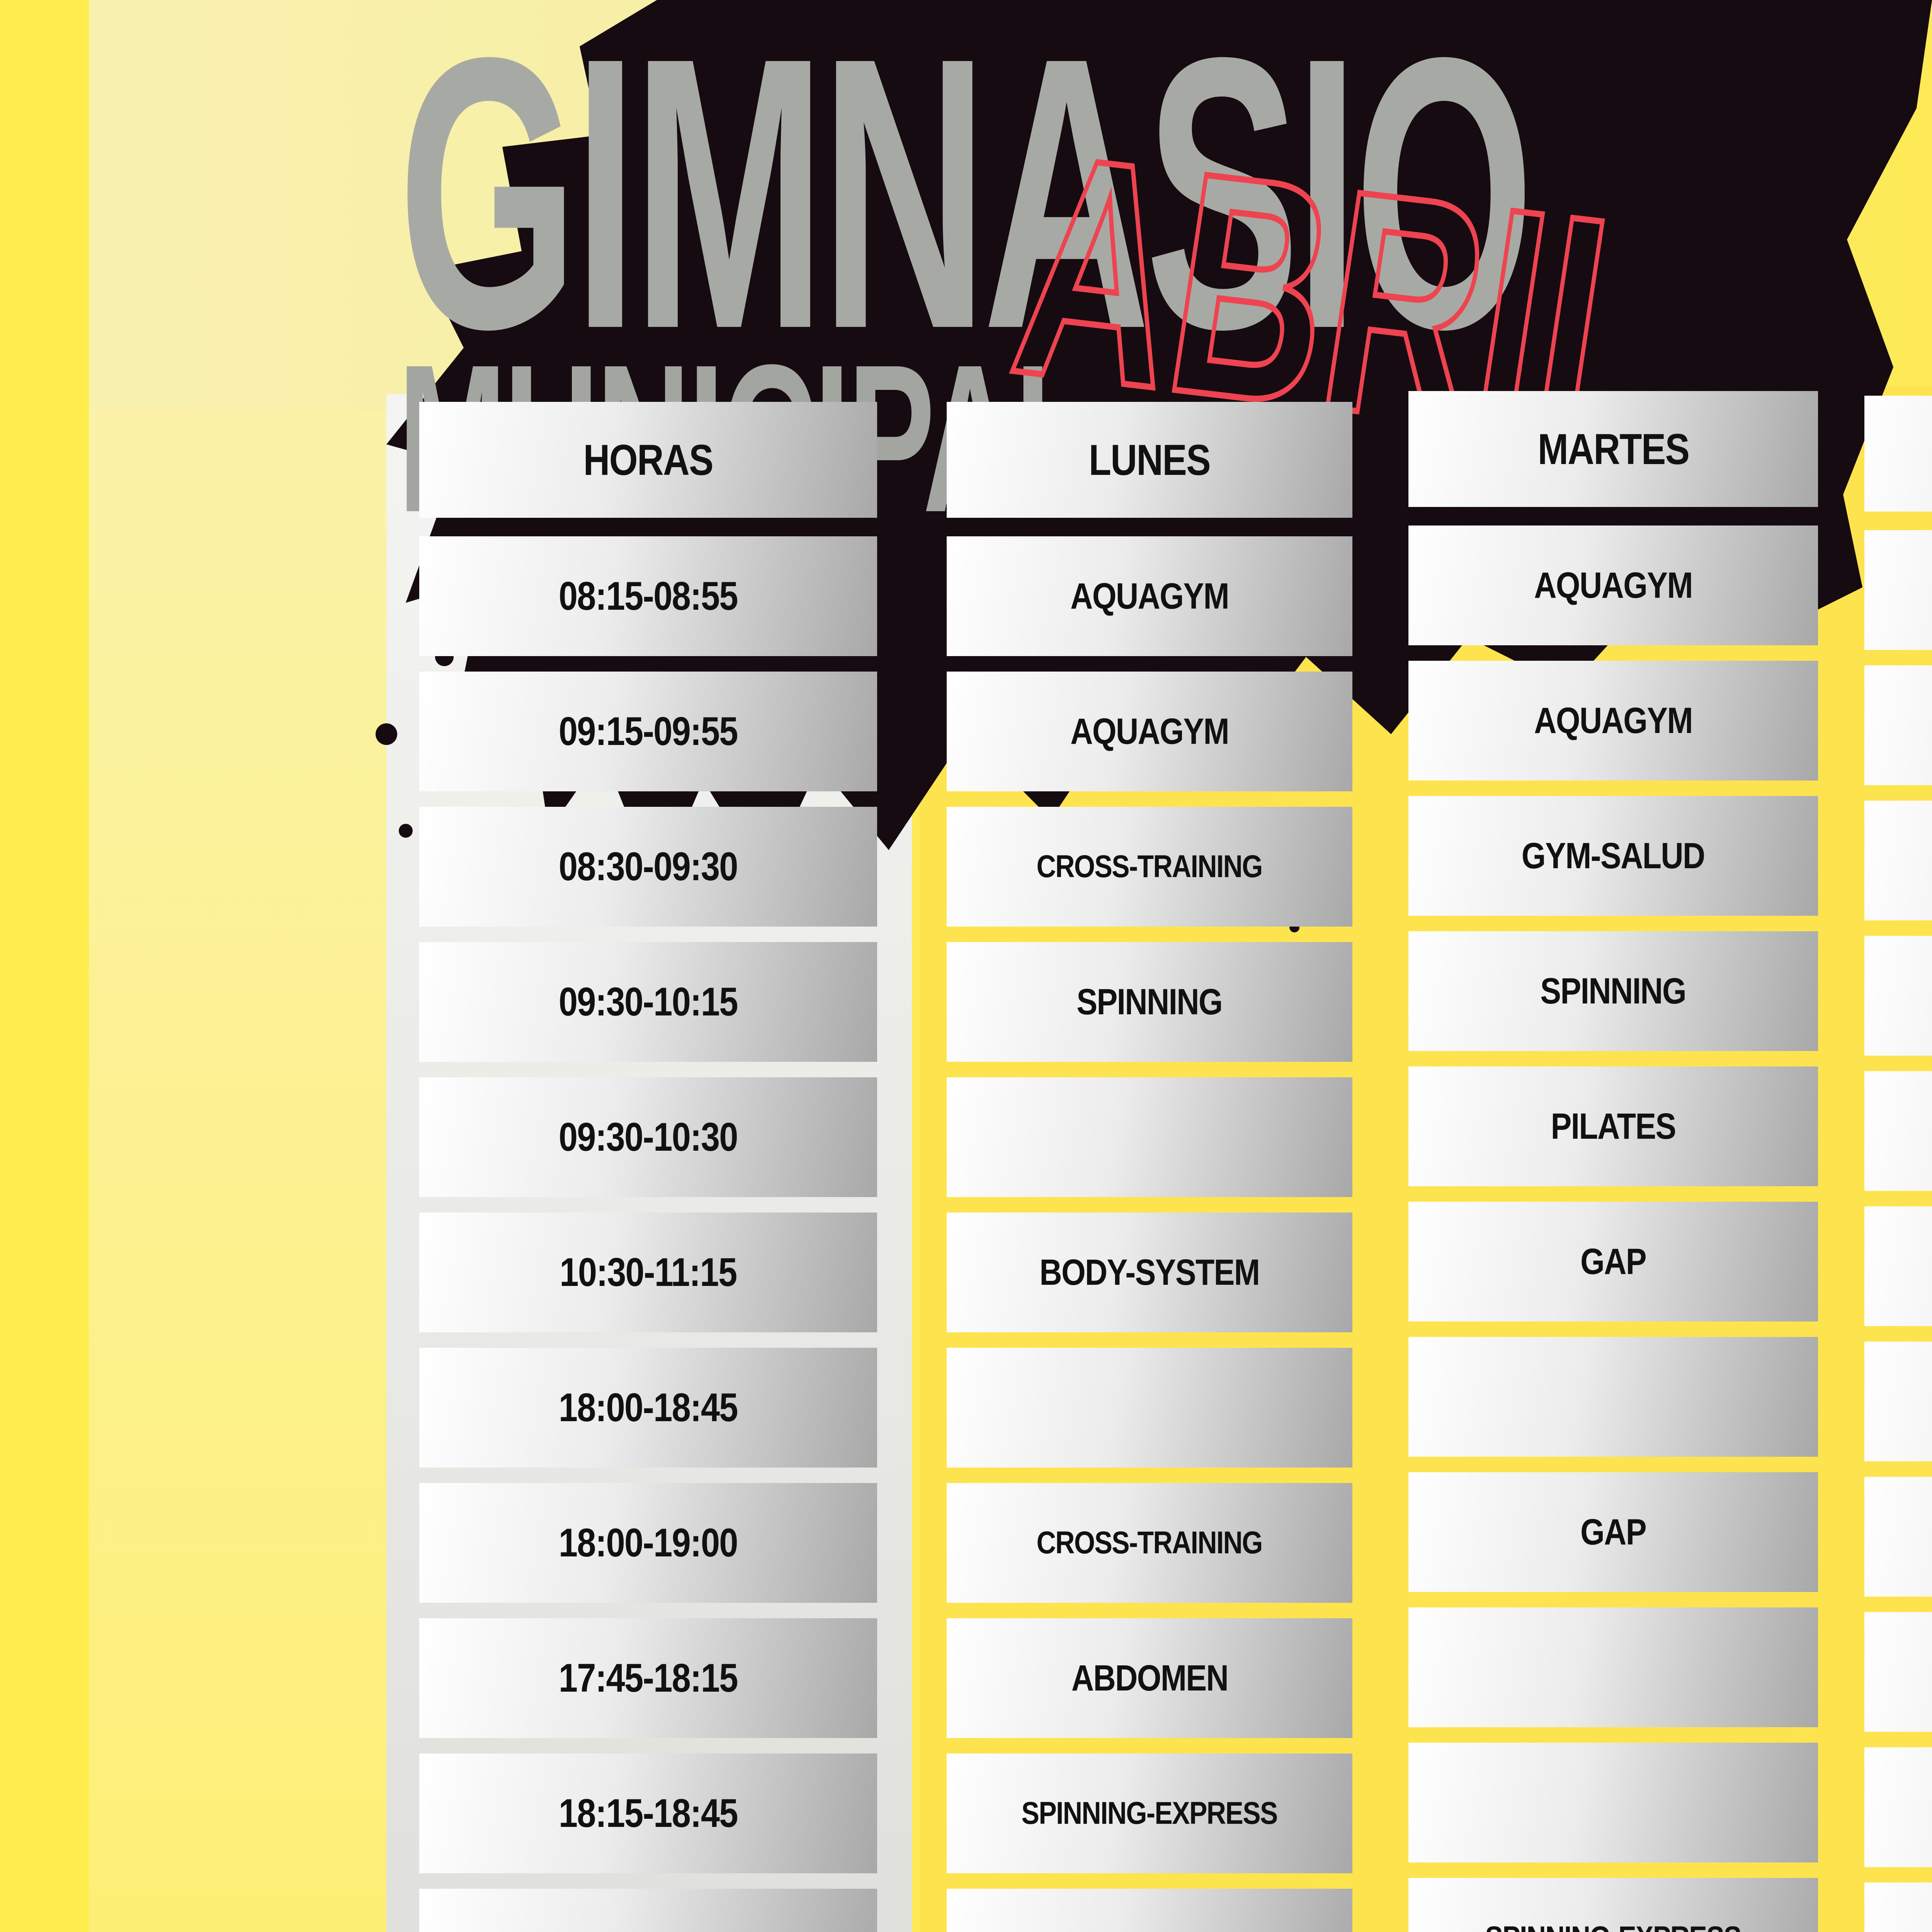  What do you see at coordinates (1149, 1002) in the screenshot?
I see `cell-lunes-3: SPINNING` at bounding box center [1149, 1002].